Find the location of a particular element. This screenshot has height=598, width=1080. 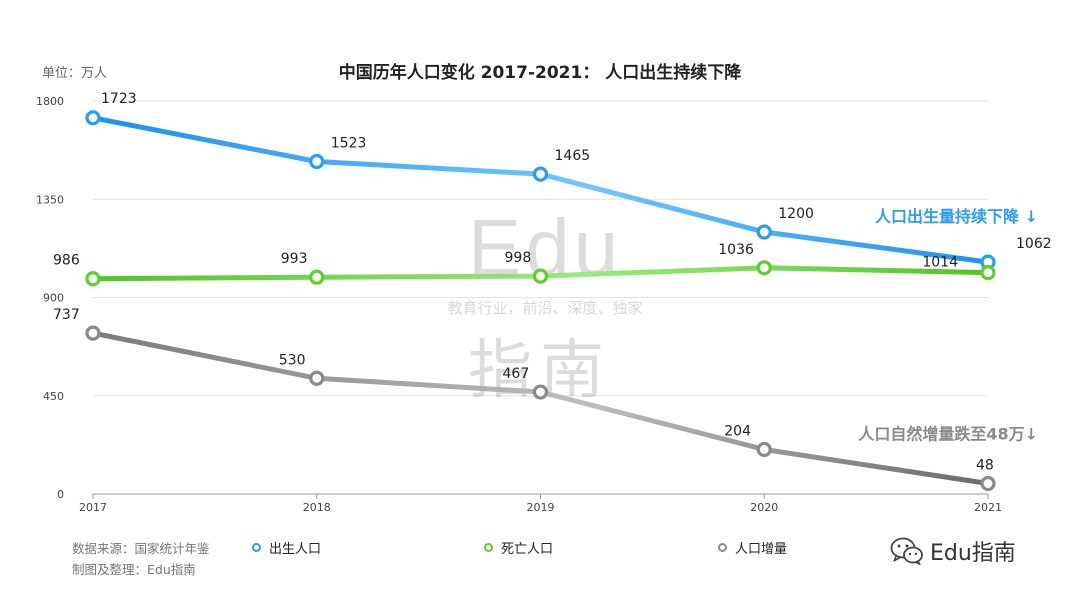

legend-deaths: 死亡人口 is located at coordinates (518, 547).